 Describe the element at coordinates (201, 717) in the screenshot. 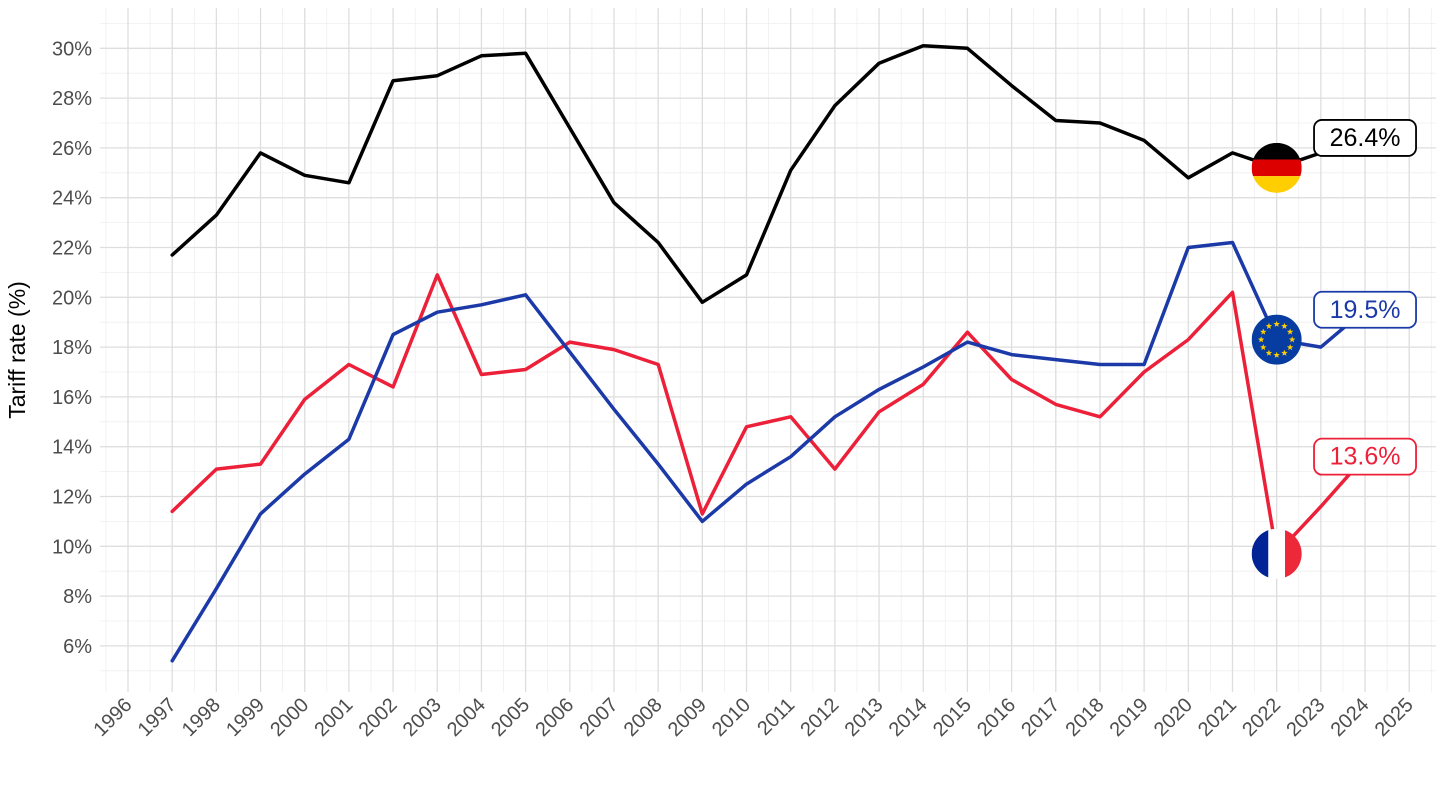

I see `x-tick-label: 1998` at that location.